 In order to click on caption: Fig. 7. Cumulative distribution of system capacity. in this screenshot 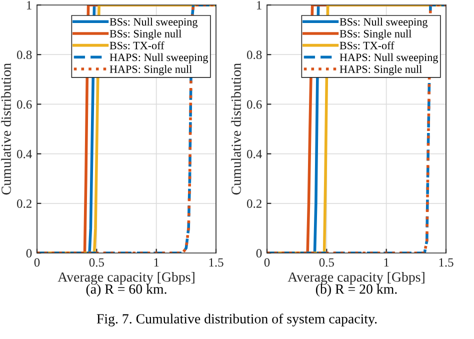, I will do `click(236, 320)`.